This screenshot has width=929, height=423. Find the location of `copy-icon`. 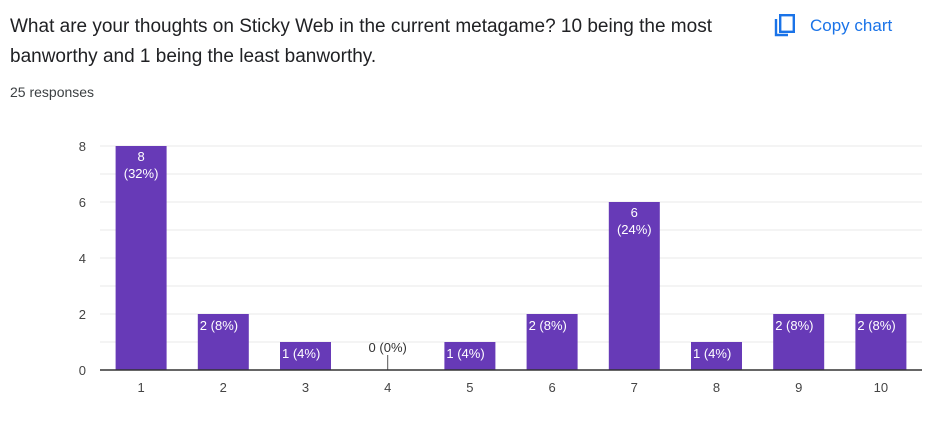

copy-icon is located at coordinates (785, 26).